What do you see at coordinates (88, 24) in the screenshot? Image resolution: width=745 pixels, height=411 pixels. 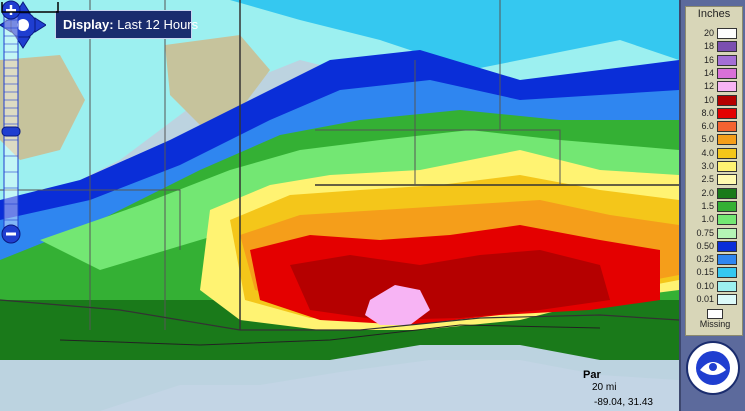 I see `display-label: Display:` at bounding box center [88, 24].